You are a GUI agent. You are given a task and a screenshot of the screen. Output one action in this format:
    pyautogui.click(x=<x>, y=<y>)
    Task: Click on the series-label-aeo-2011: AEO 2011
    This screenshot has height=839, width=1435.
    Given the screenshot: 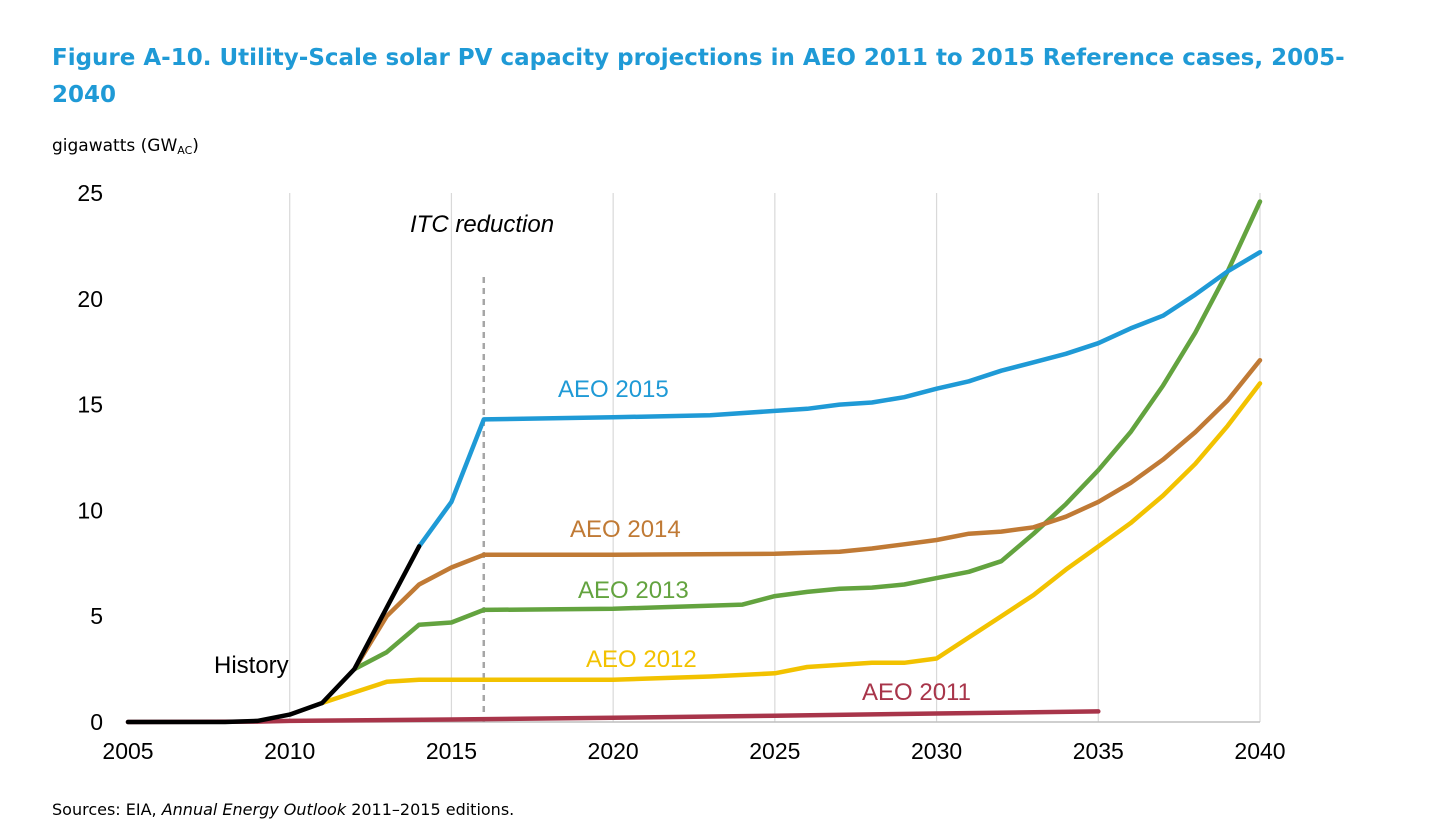 What is the action you would take?
    pyautogui.click(x=916, y=692)
    